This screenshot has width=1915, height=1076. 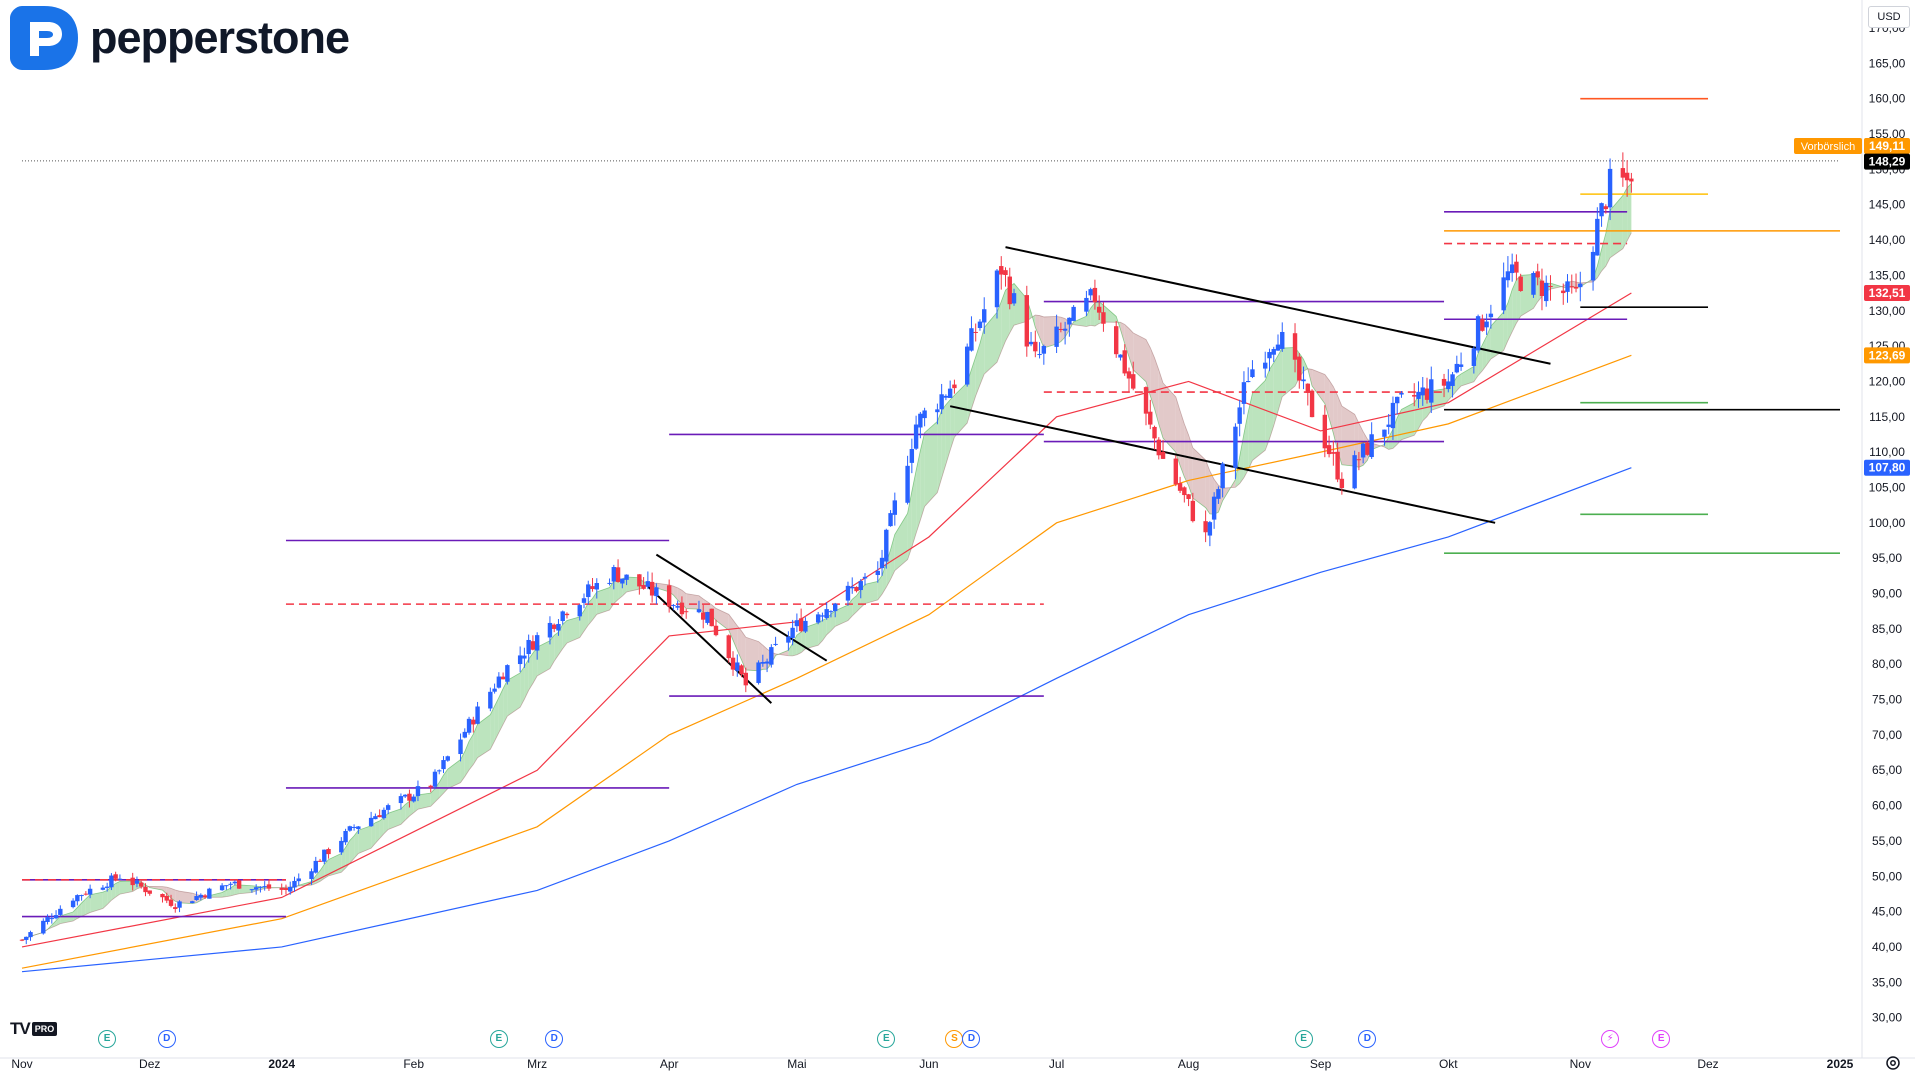 I want to click on y-tick-label: 75,00, so click(x=1887, y=700).